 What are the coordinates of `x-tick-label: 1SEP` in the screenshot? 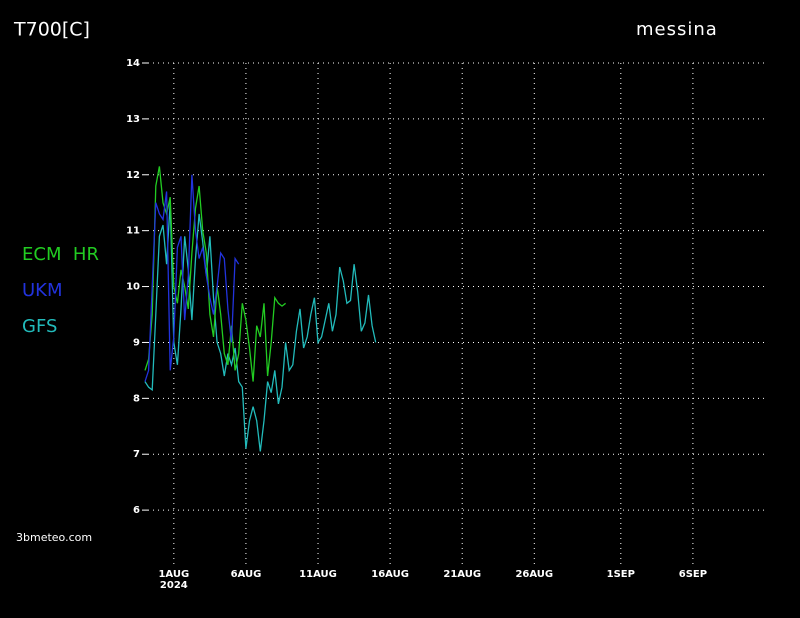 It's located at (621, 574).